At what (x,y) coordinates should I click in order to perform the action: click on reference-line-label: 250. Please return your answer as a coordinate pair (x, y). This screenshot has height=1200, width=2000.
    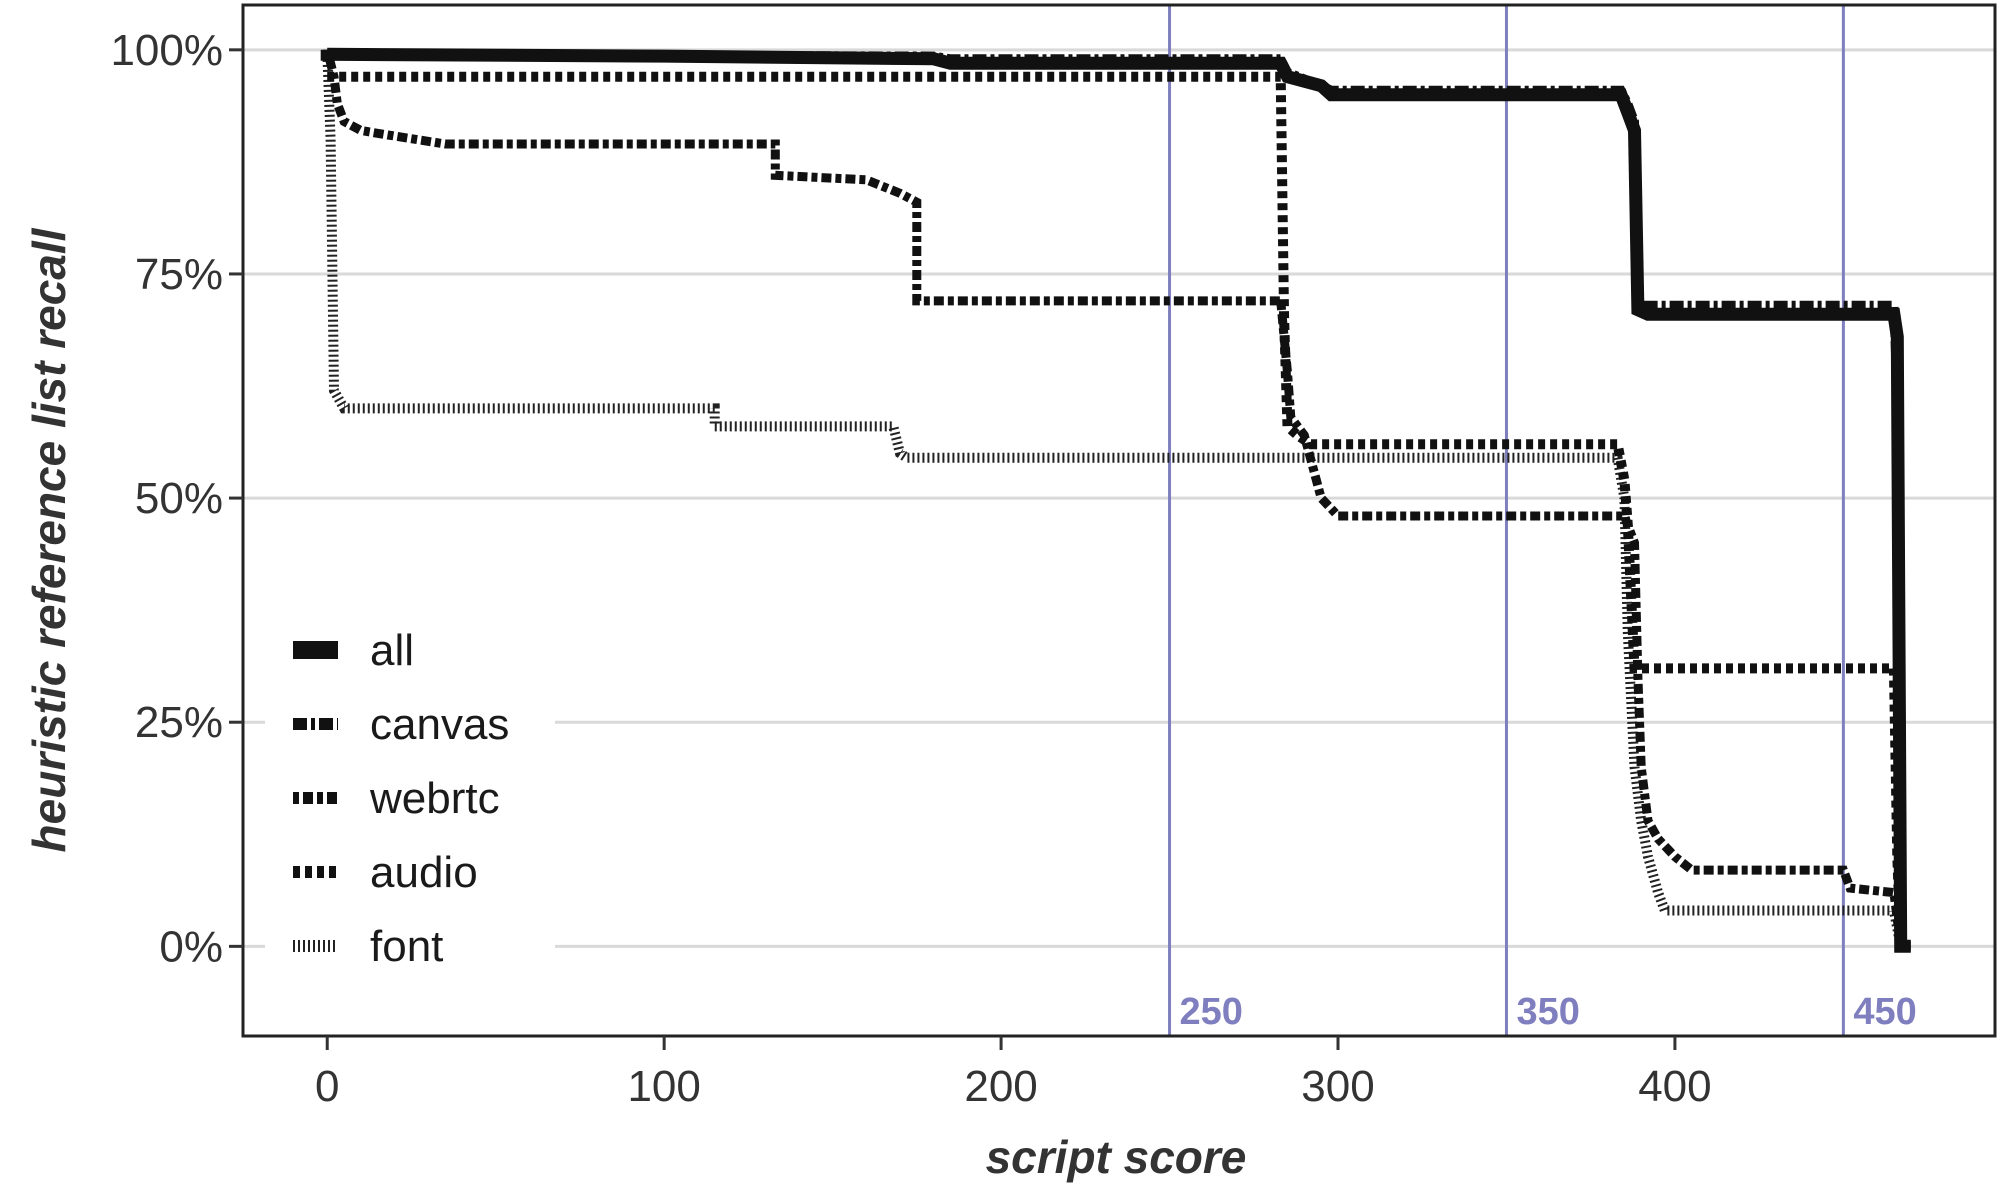
    Looking at the image, I should click on (1211, 1012).